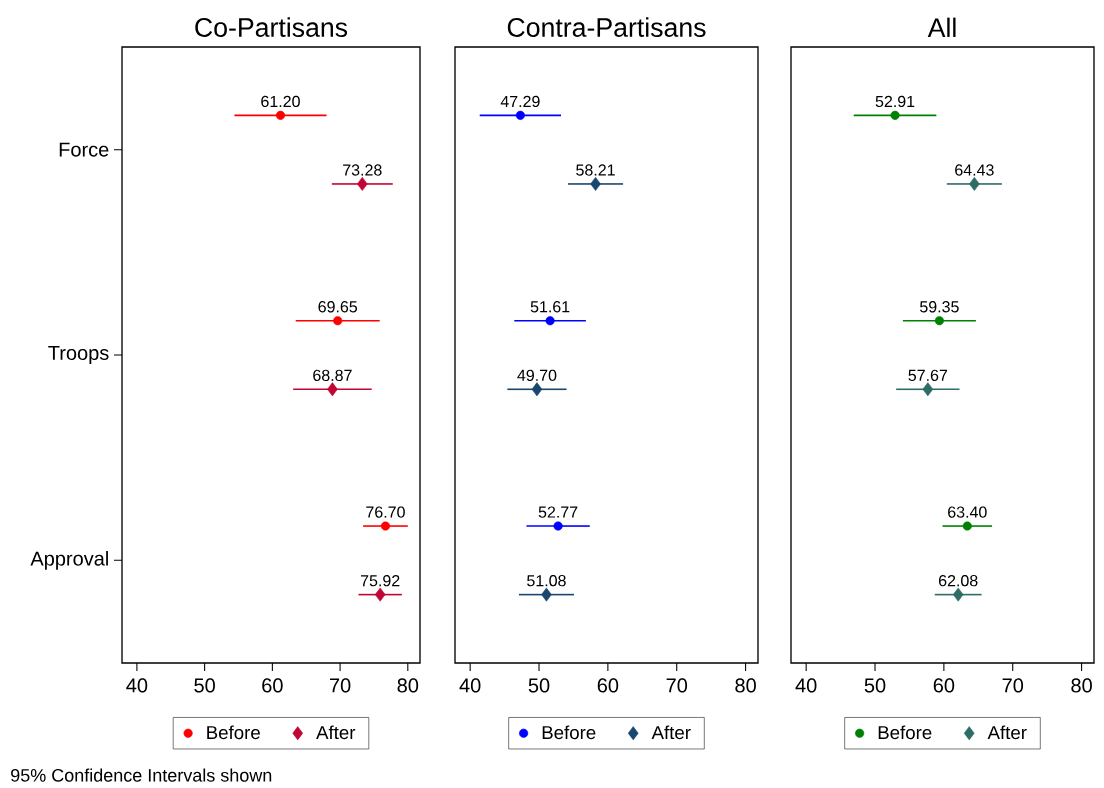 The height and width of the screenshot is (788, 1104). Describe the element at coordinates (69, 560) in the screenshot. I see `y-tick-label: Approval` at that location.